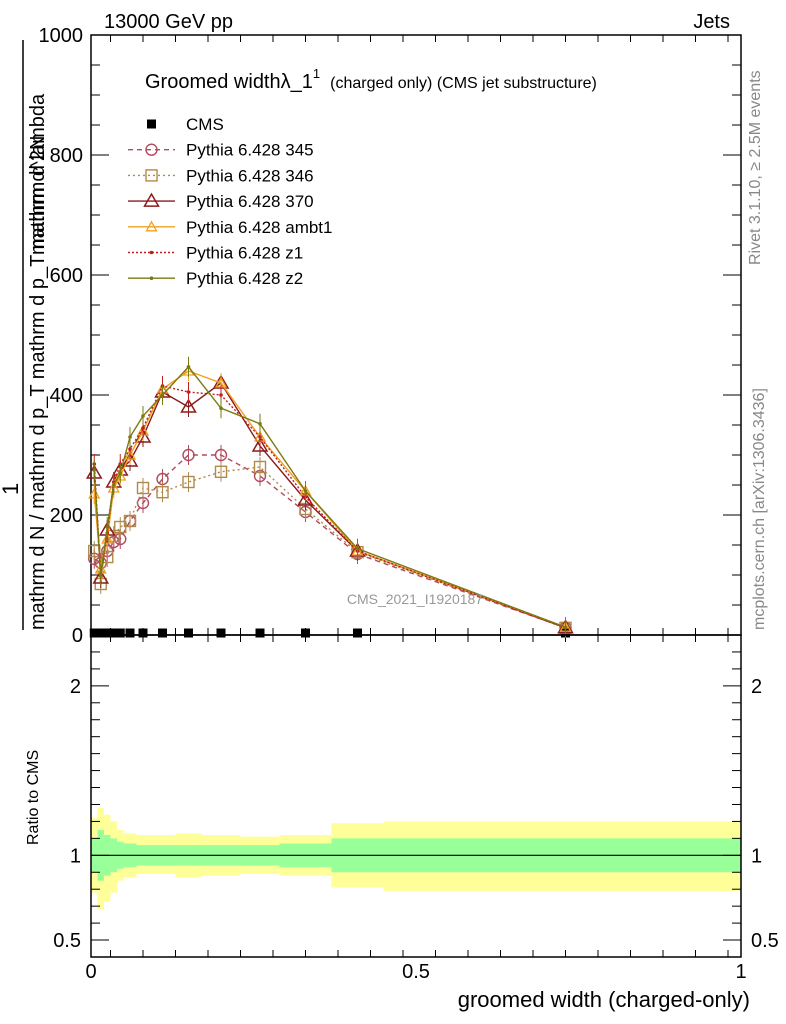 This screenshot has height=1024, width=786. What do you see at coordinates (416, 972) in the screenshot?
I see `x-tick-label: 0.5` at bounding box center [416, 972].